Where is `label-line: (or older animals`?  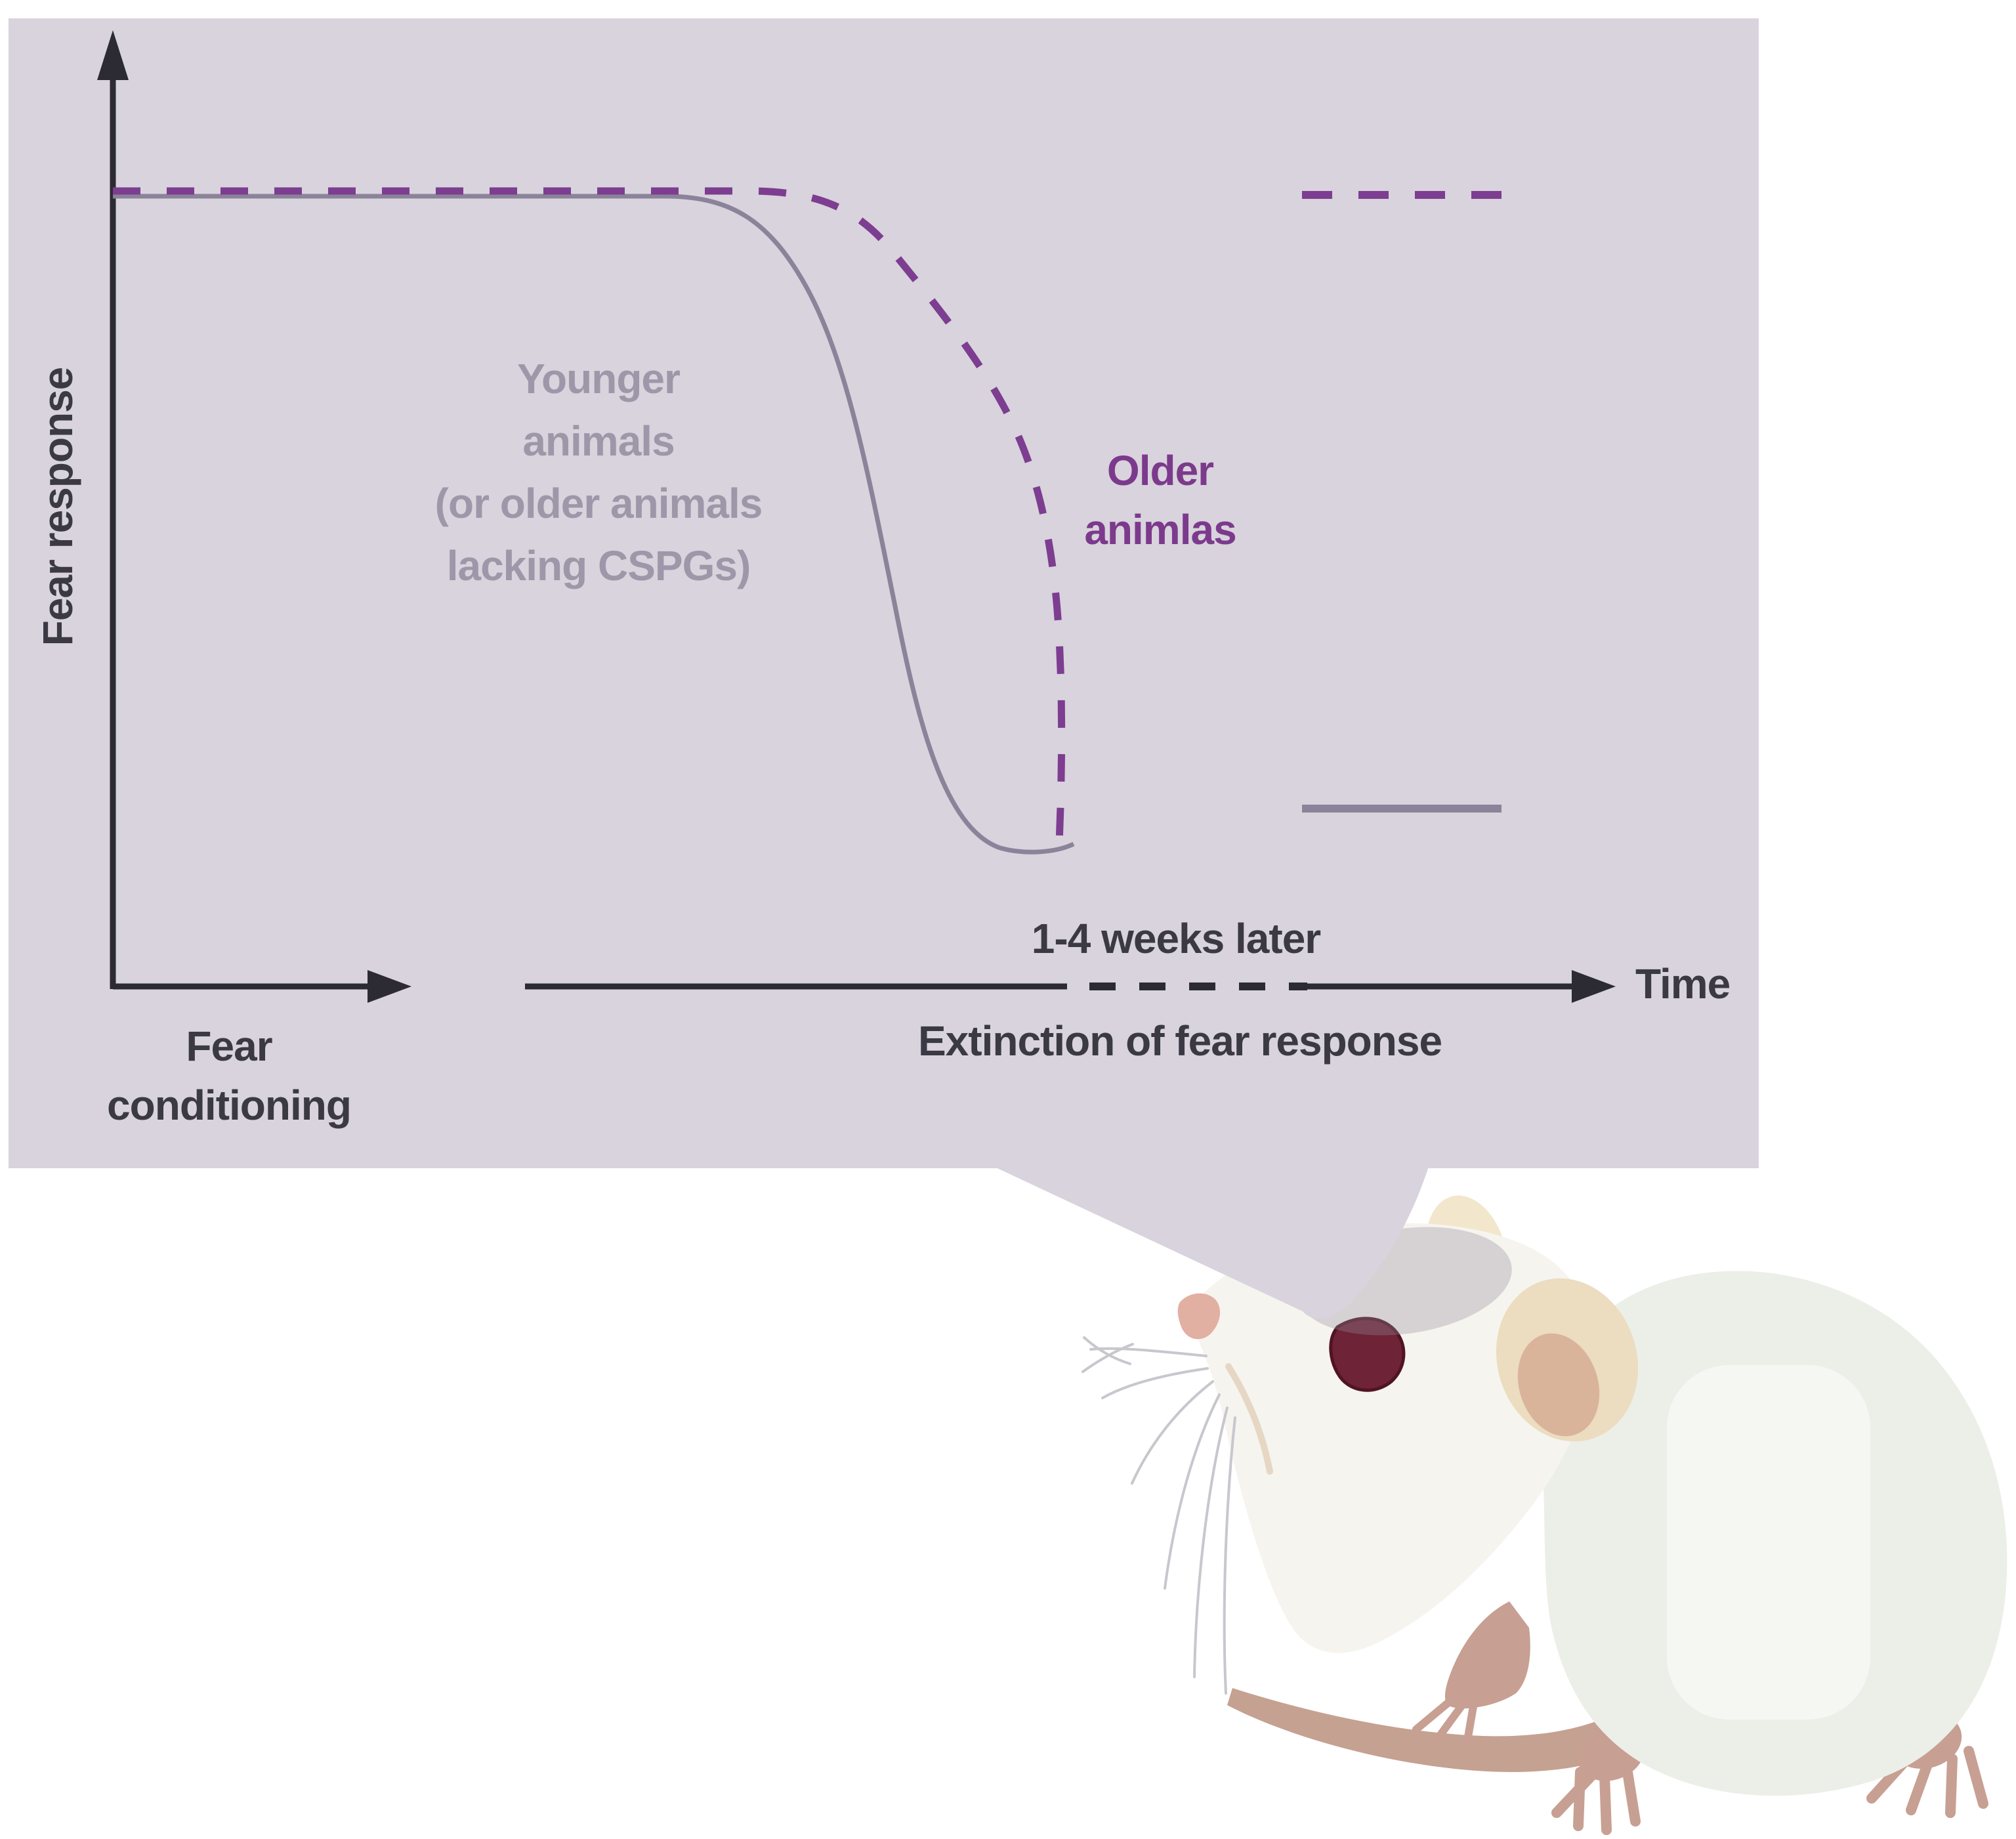
label-line: (or older animals is located at coordinates (598, 503).